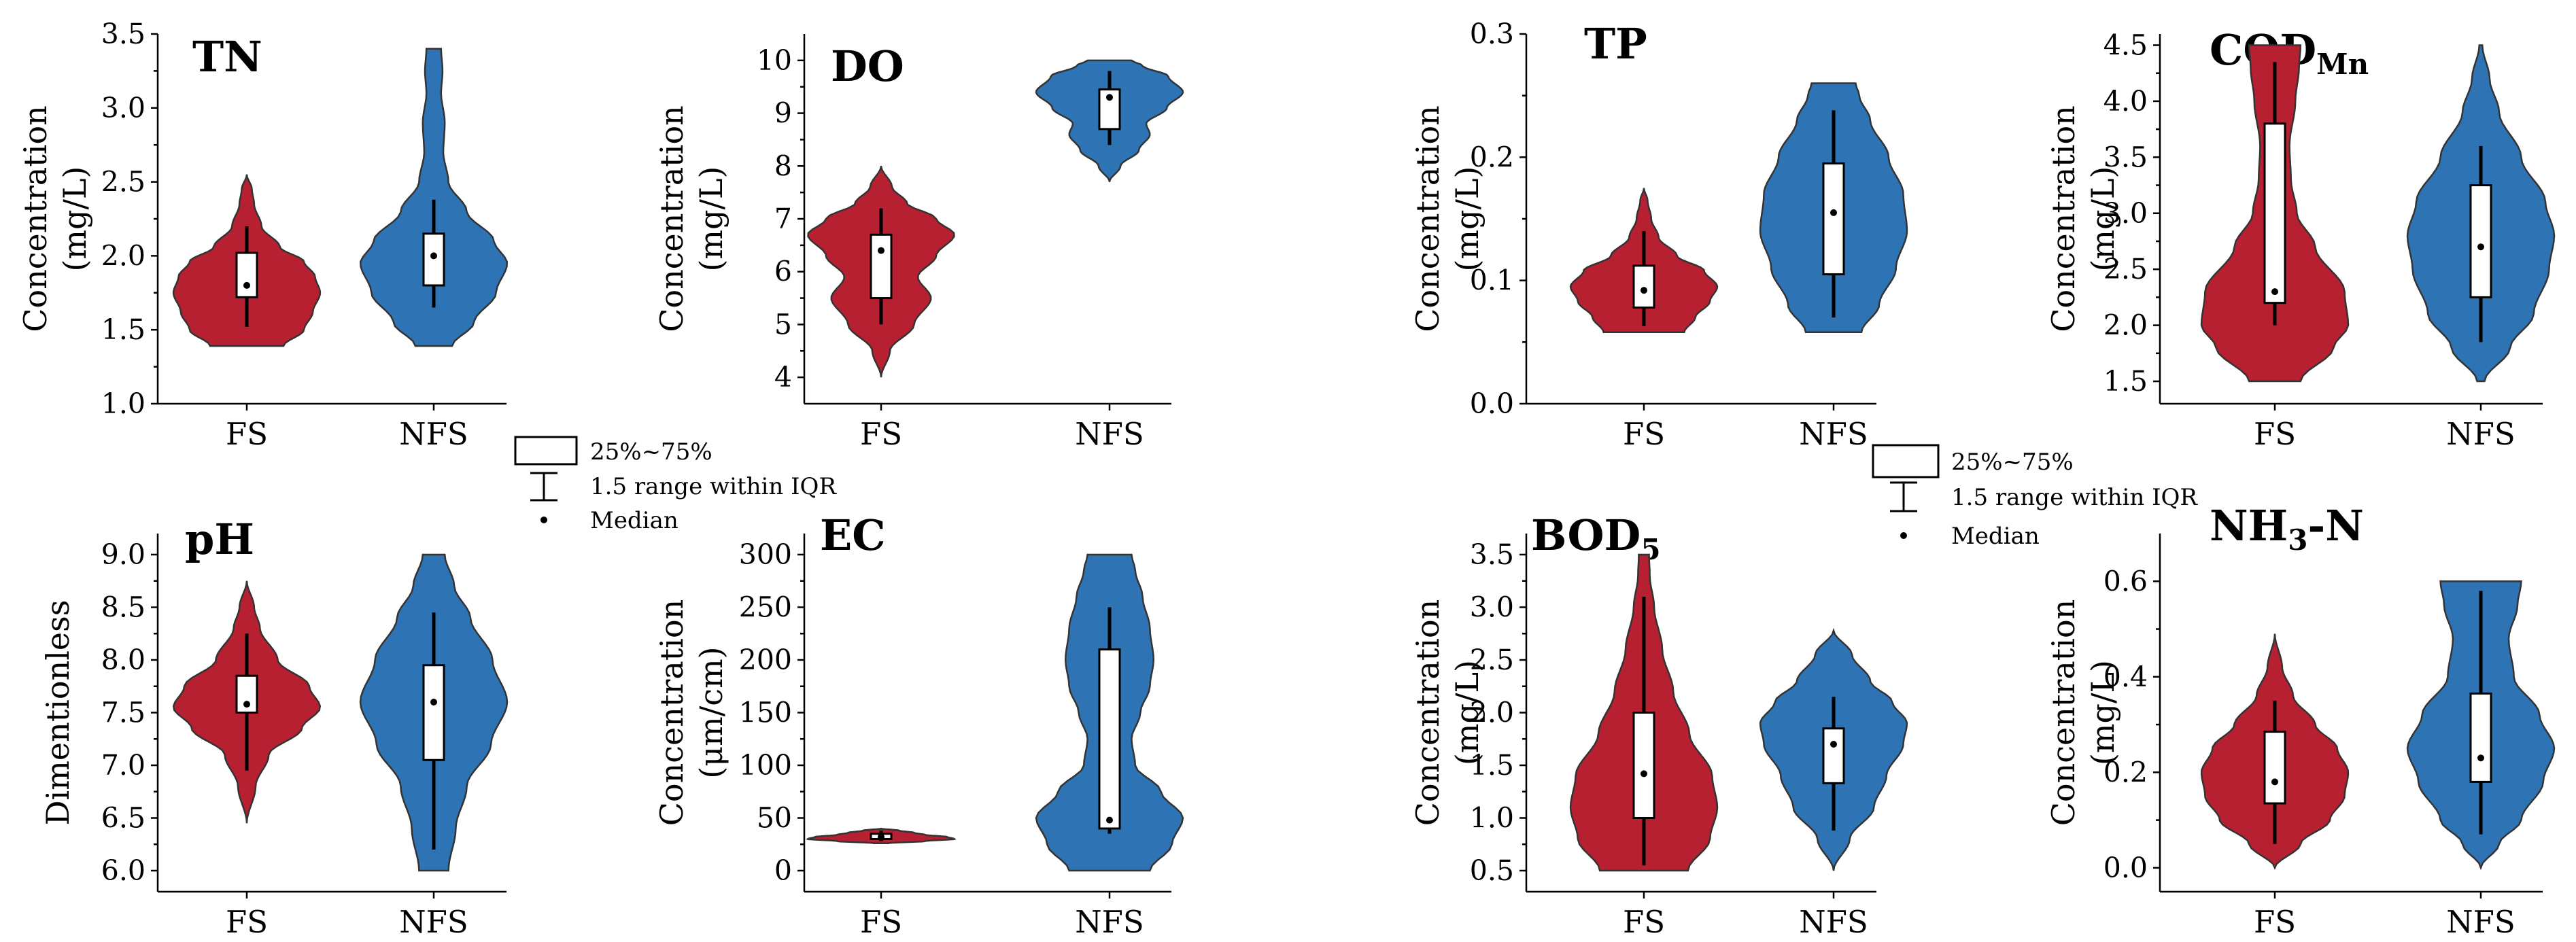 This screenshot has width=2576, height=942. Describe the element at coordinates (783, 324) in the screenshot. I see `y-tick-label: 5` at that location.